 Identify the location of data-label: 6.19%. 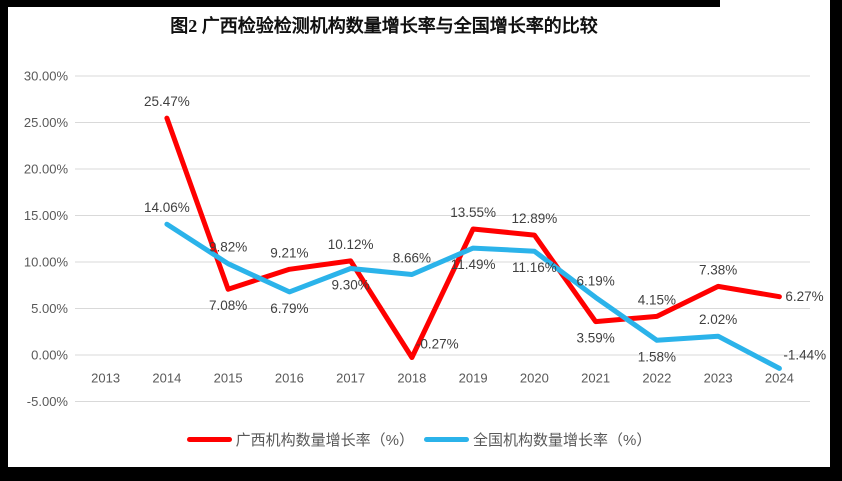
(595, 280).